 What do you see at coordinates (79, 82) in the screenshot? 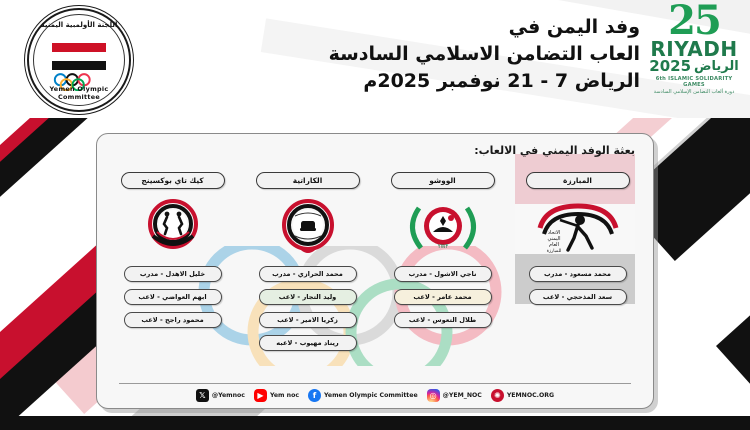
I see `olympic-rings-icon` at bounding box center [79, 82].